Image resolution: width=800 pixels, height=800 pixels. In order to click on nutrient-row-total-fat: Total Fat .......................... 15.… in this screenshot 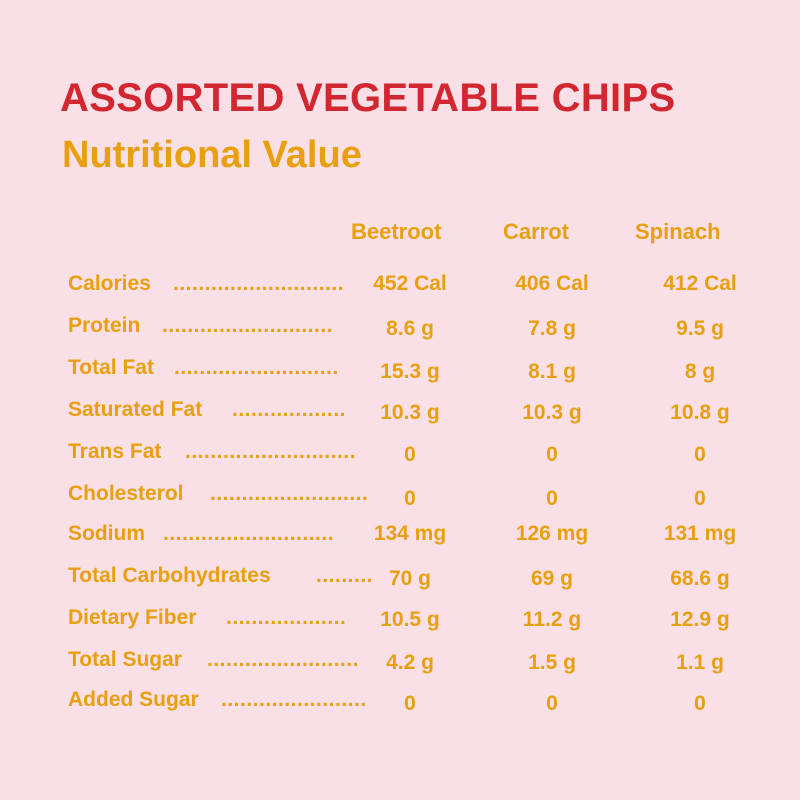, I will do `click(400, 372)`.